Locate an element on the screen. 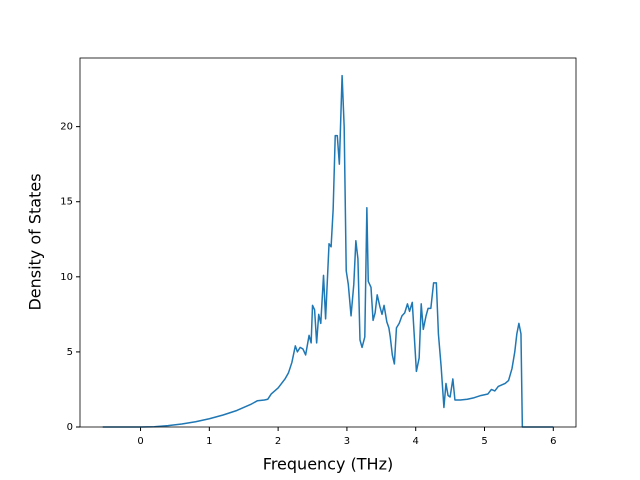 This screenshot has width=640, height=480. x-tick-label: 4 is located at coordinates (416, 441).